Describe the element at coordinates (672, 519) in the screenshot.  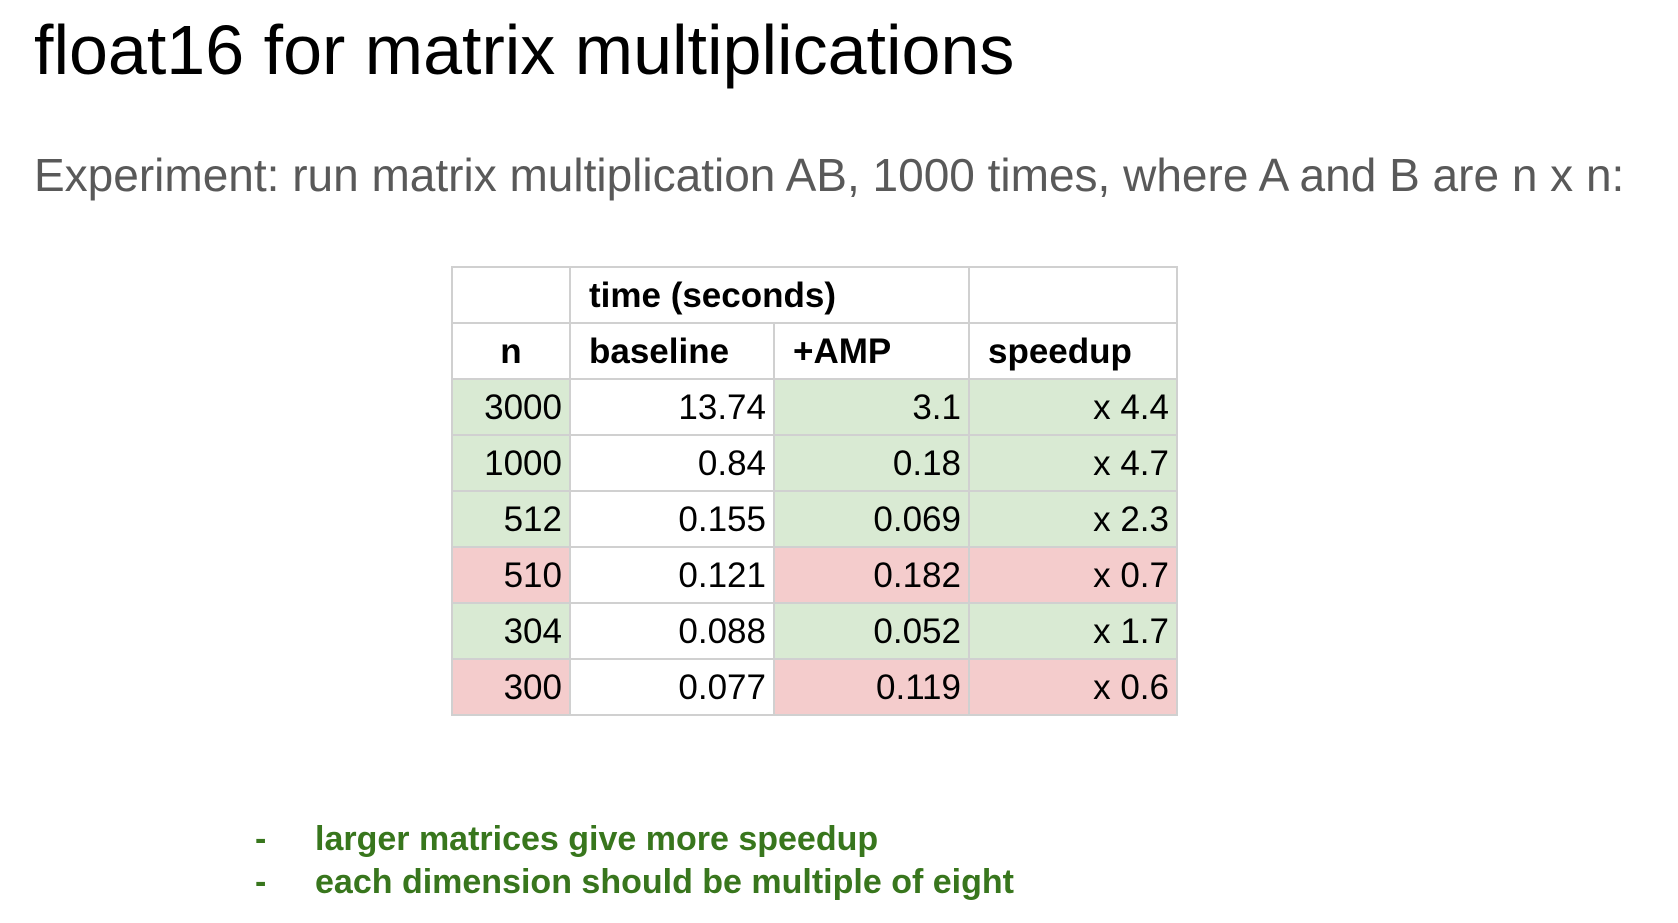
I see `cell-baseline: 0.155` at that location.